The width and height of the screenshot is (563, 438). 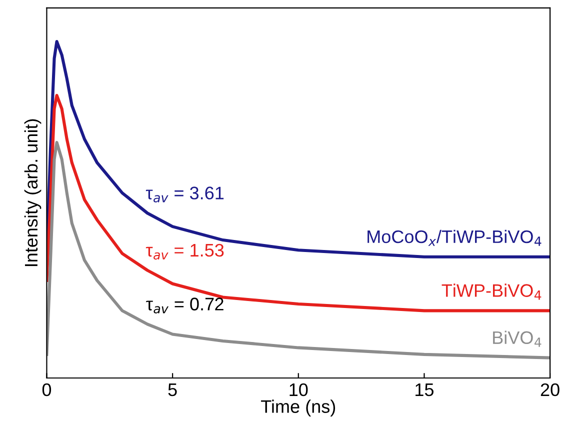 I want to click on series-label: BiVO$_{4}$, so click(x=517, y=338).